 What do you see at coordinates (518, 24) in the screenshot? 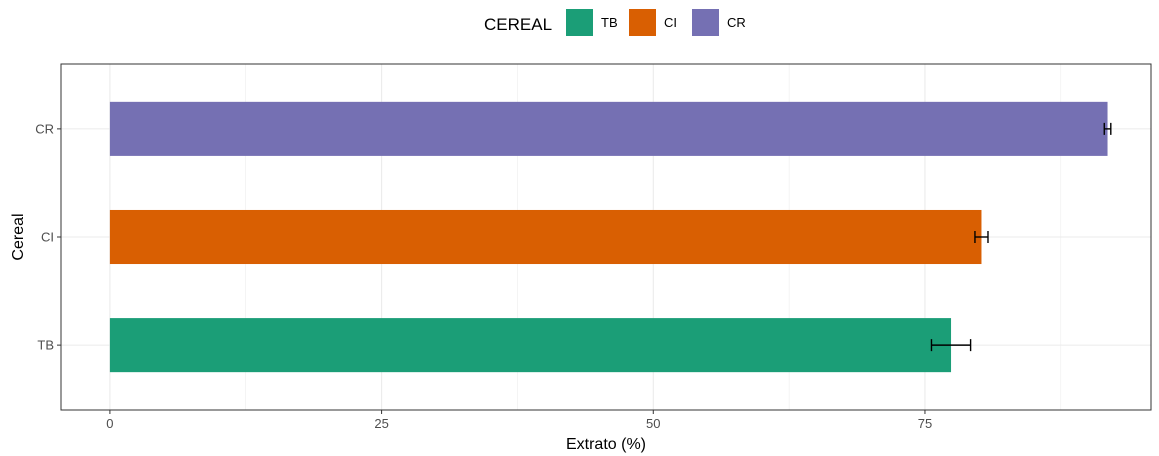
I see `legend-title: CEREAL` at bounding box center [518, 24].